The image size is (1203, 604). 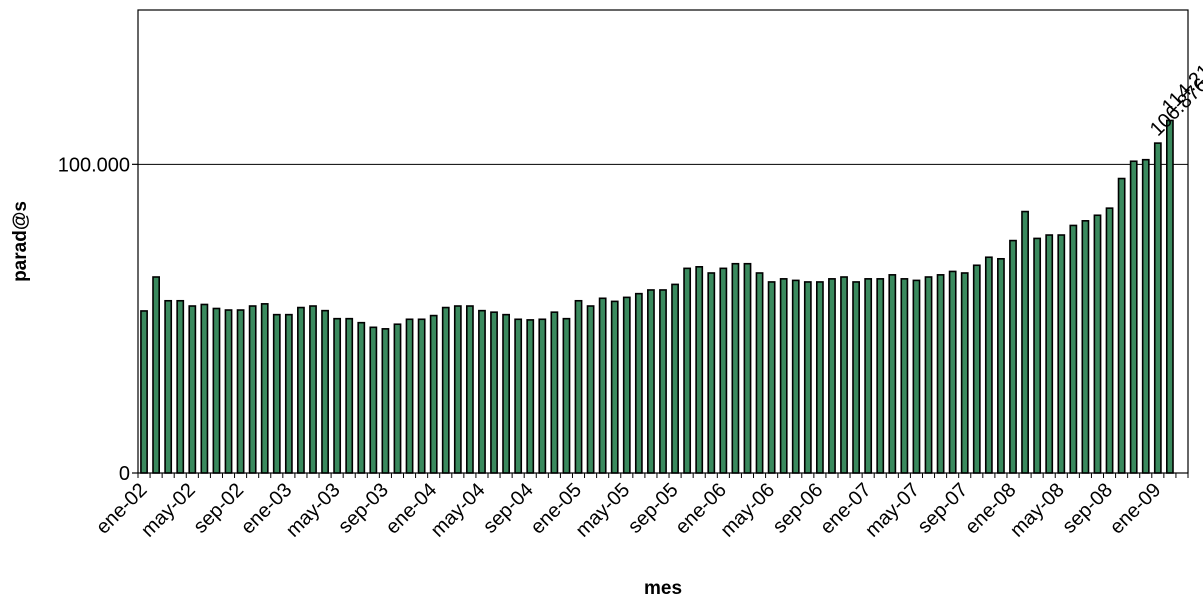 What do you see at coordinates (168, 510) in the screenshot?
I see `x-tick-label: may-02` at bounding box center [168, 510].